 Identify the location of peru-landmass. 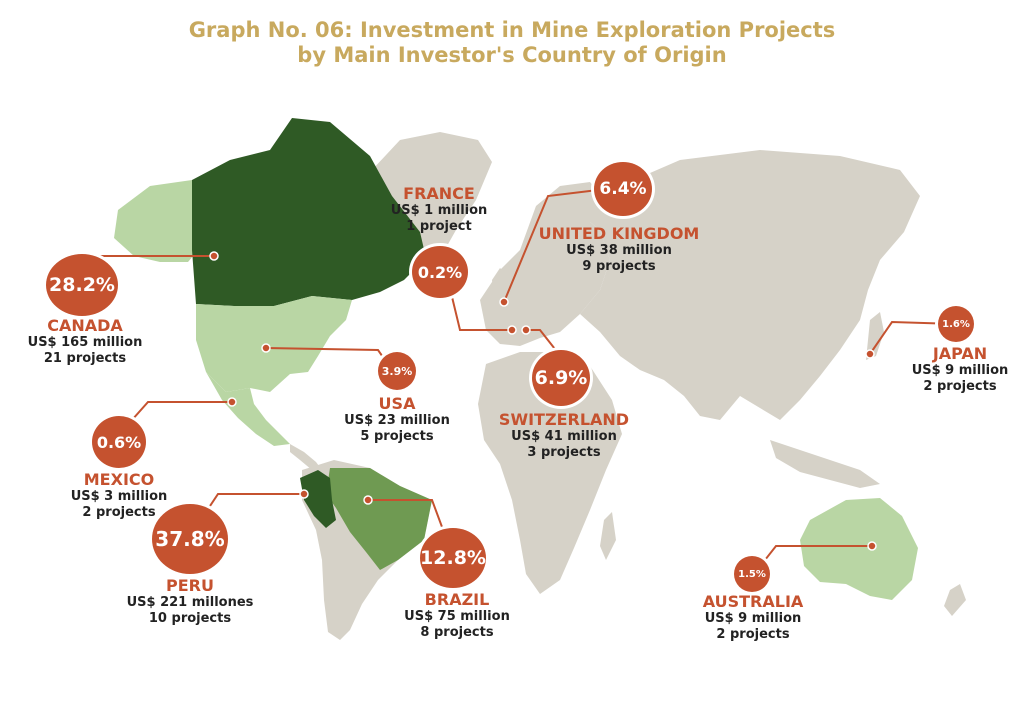
(318, 499).